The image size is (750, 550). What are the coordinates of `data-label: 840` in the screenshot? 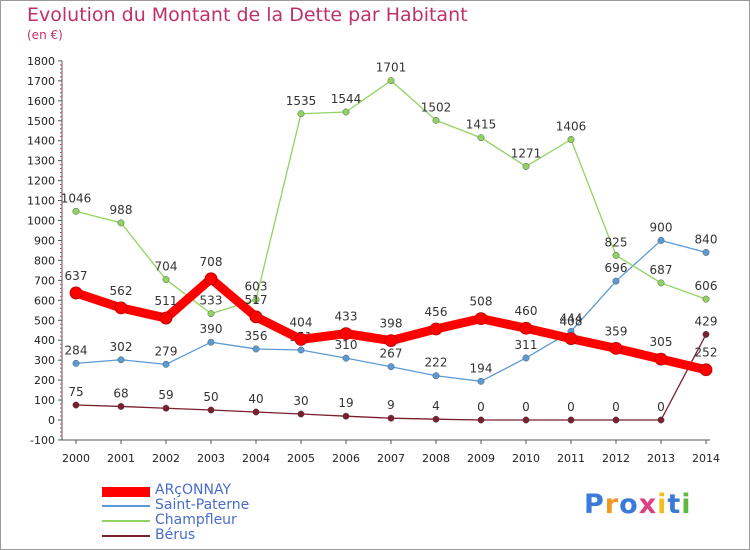 It's located at (706, 239).